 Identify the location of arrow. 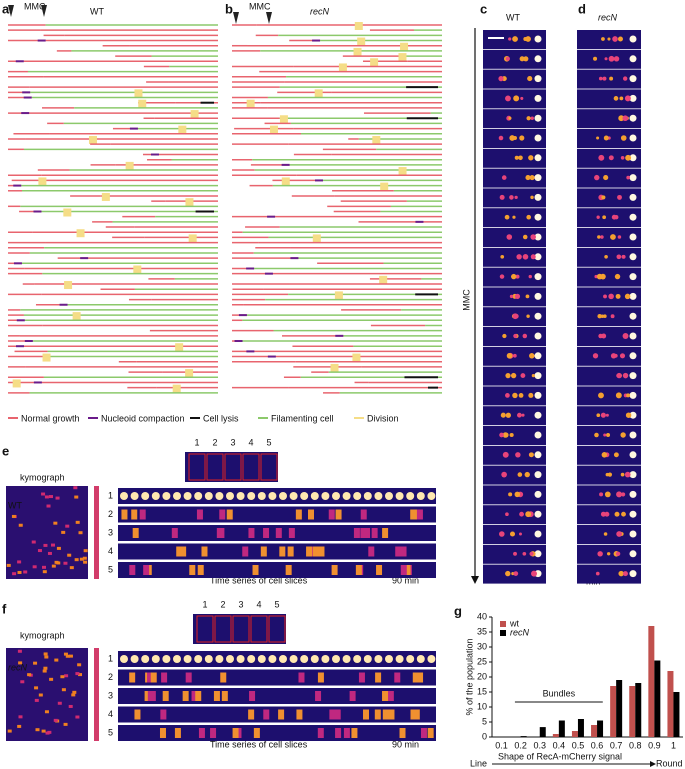
(11, 11).